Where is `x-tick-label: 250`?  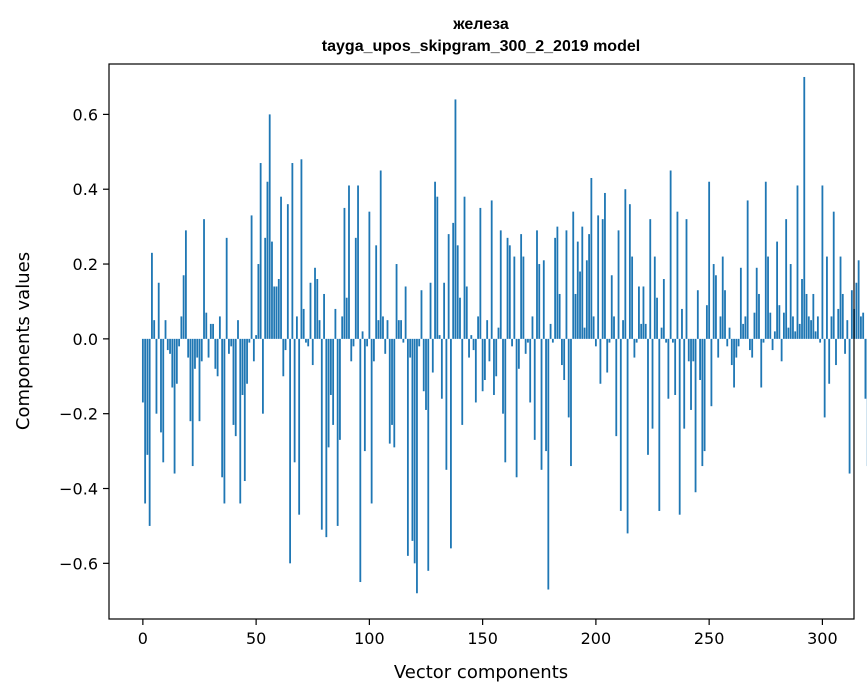 x-tick-label: 250 is located at coordinates (709, 638).